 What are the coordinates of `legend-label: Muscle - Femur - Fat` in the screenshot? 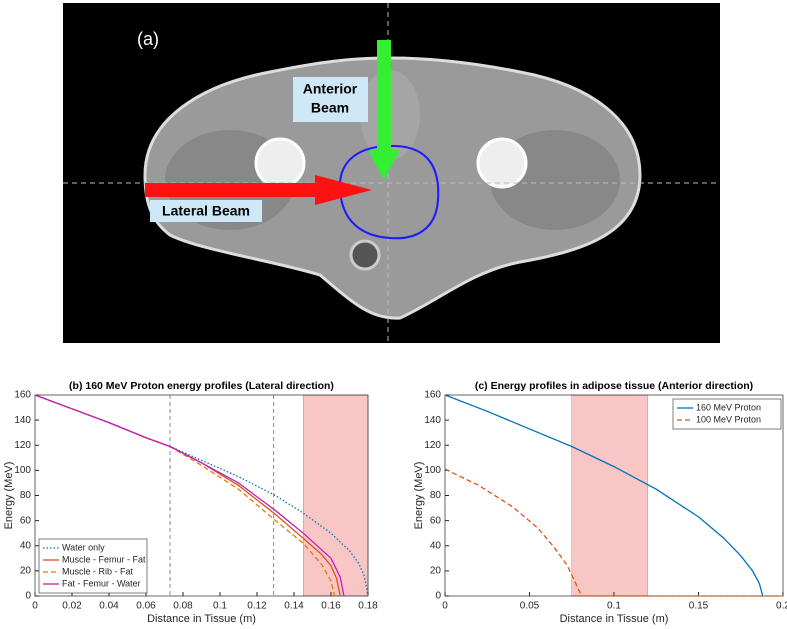 It's located at (104, 559).